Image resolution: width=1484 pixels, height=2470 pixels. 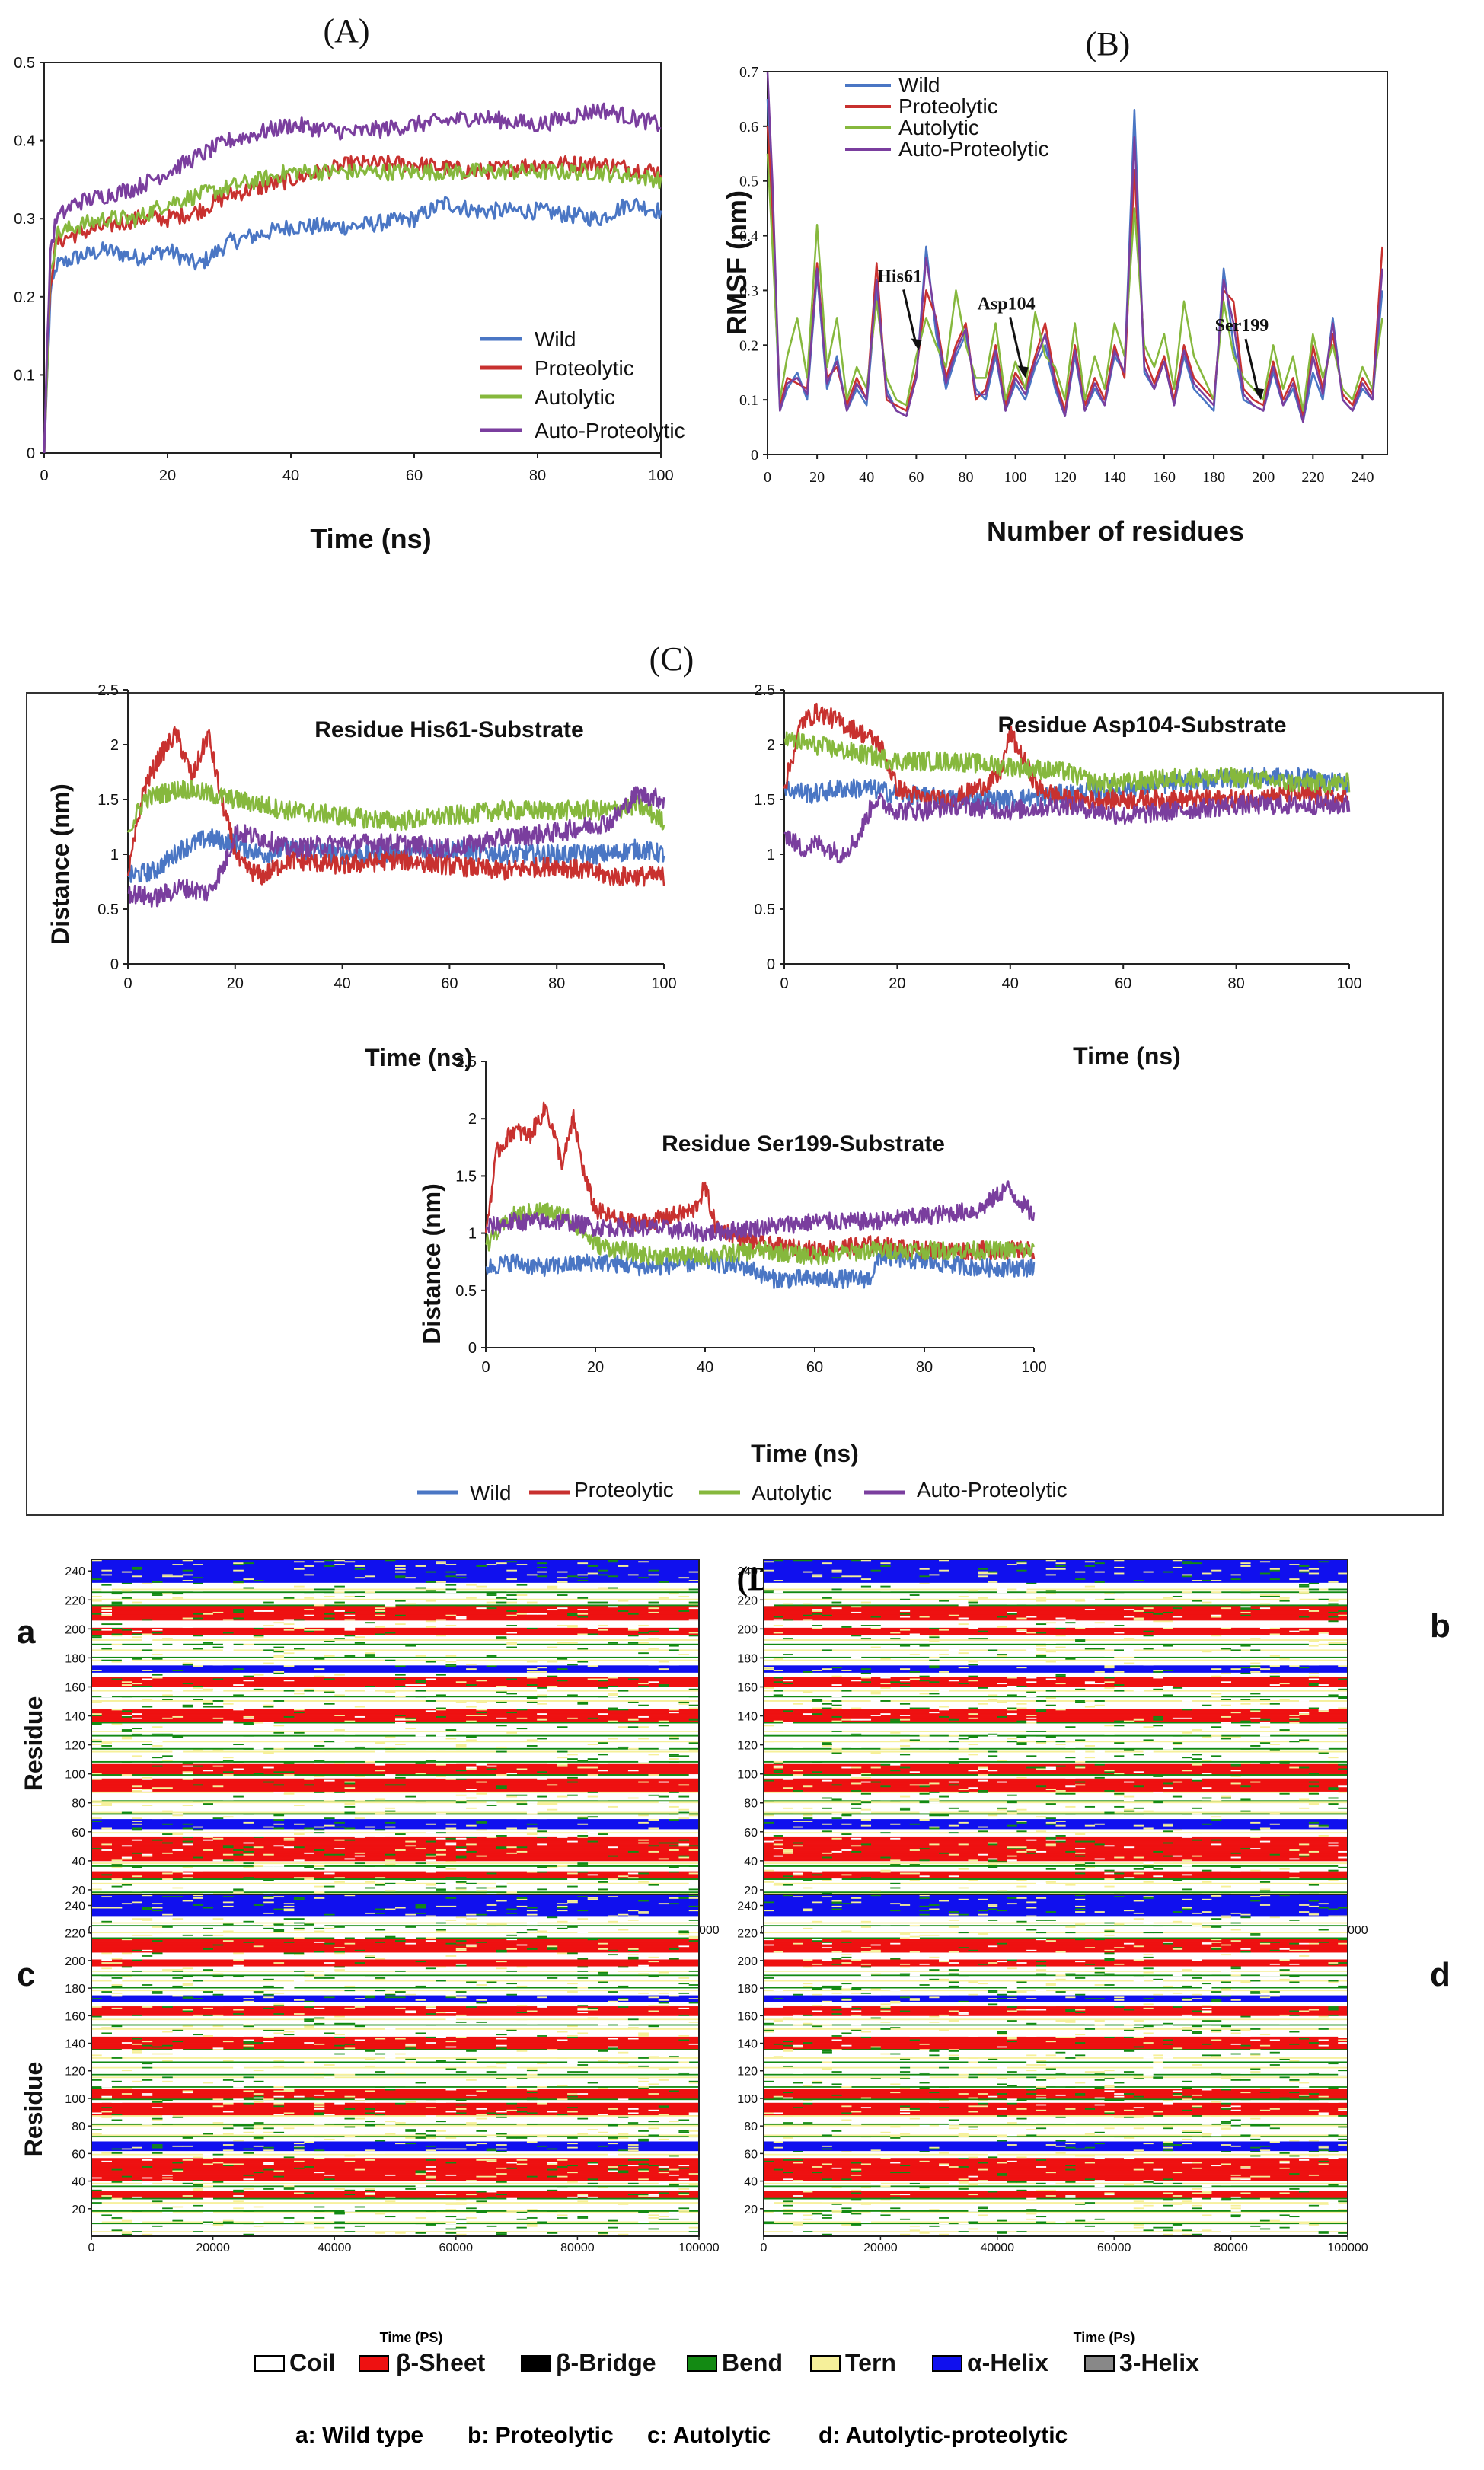 I want to click on panel-a-label: (A), so click(x=346, y=30).